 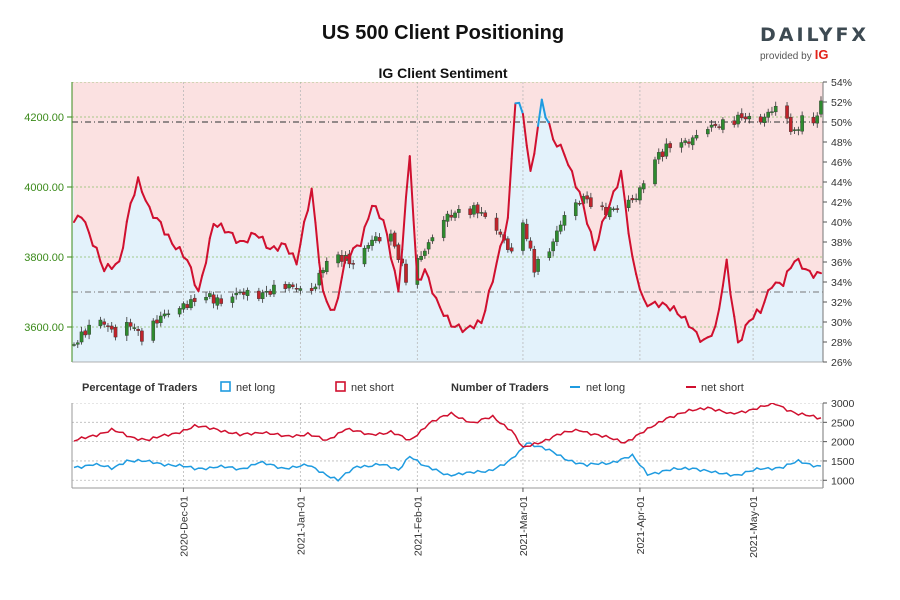 I want to click on chart-subtitle: IG Client Sentiment, so click(x=443, y=73).